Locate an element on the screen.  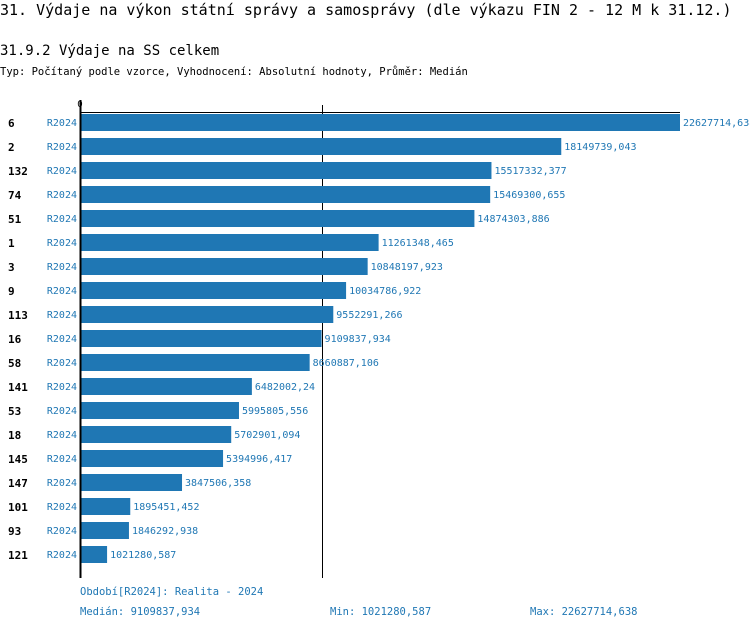
data-label: 5995805,556 is located at coordinates (275, 411).